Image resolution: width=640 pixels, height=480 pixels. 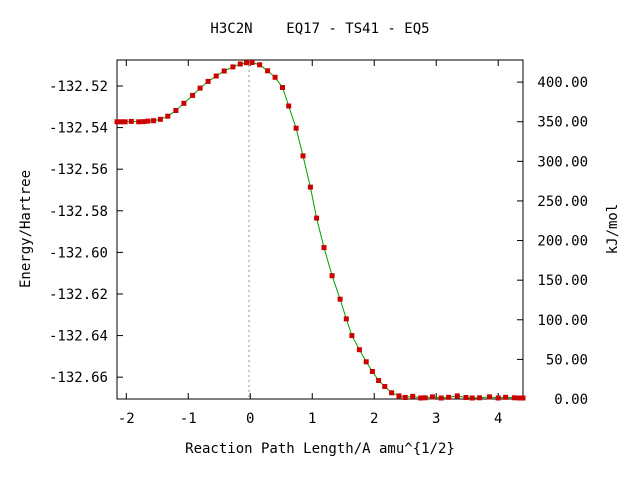 I want to click on y2-tick-label: 350.00, so click(x=562, y=123).